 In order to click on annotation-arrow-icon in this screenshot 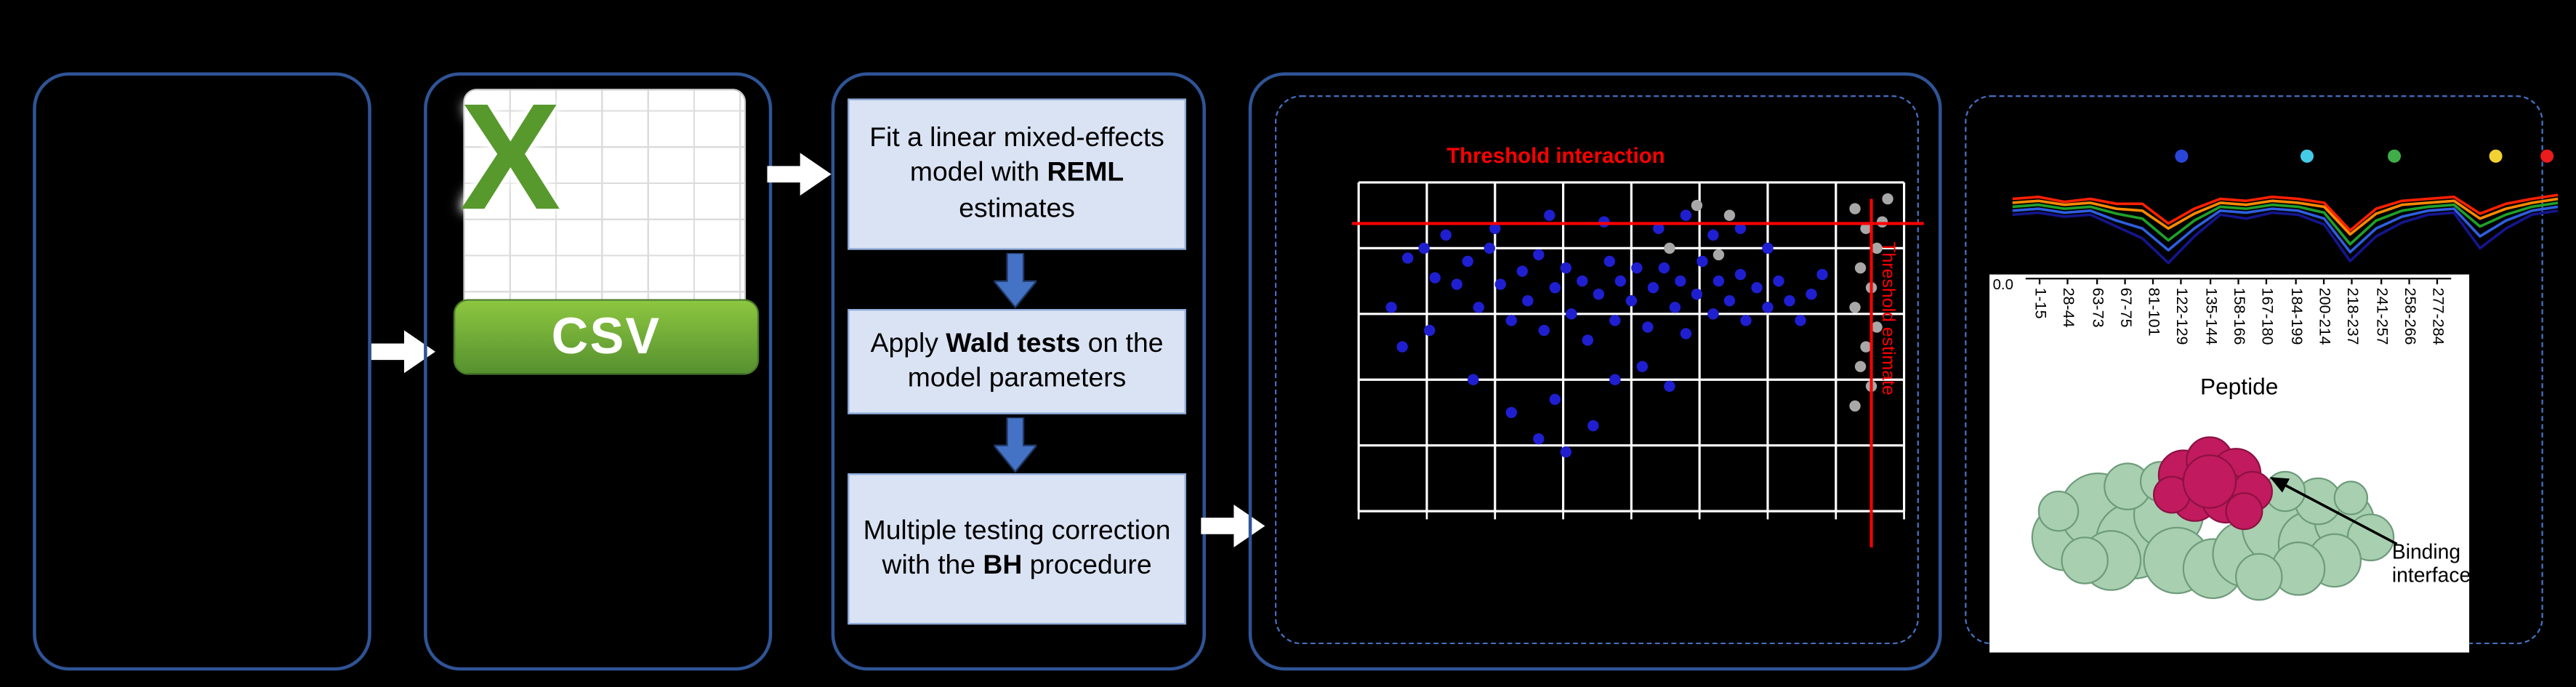, I will do `click(2333, 511)`.